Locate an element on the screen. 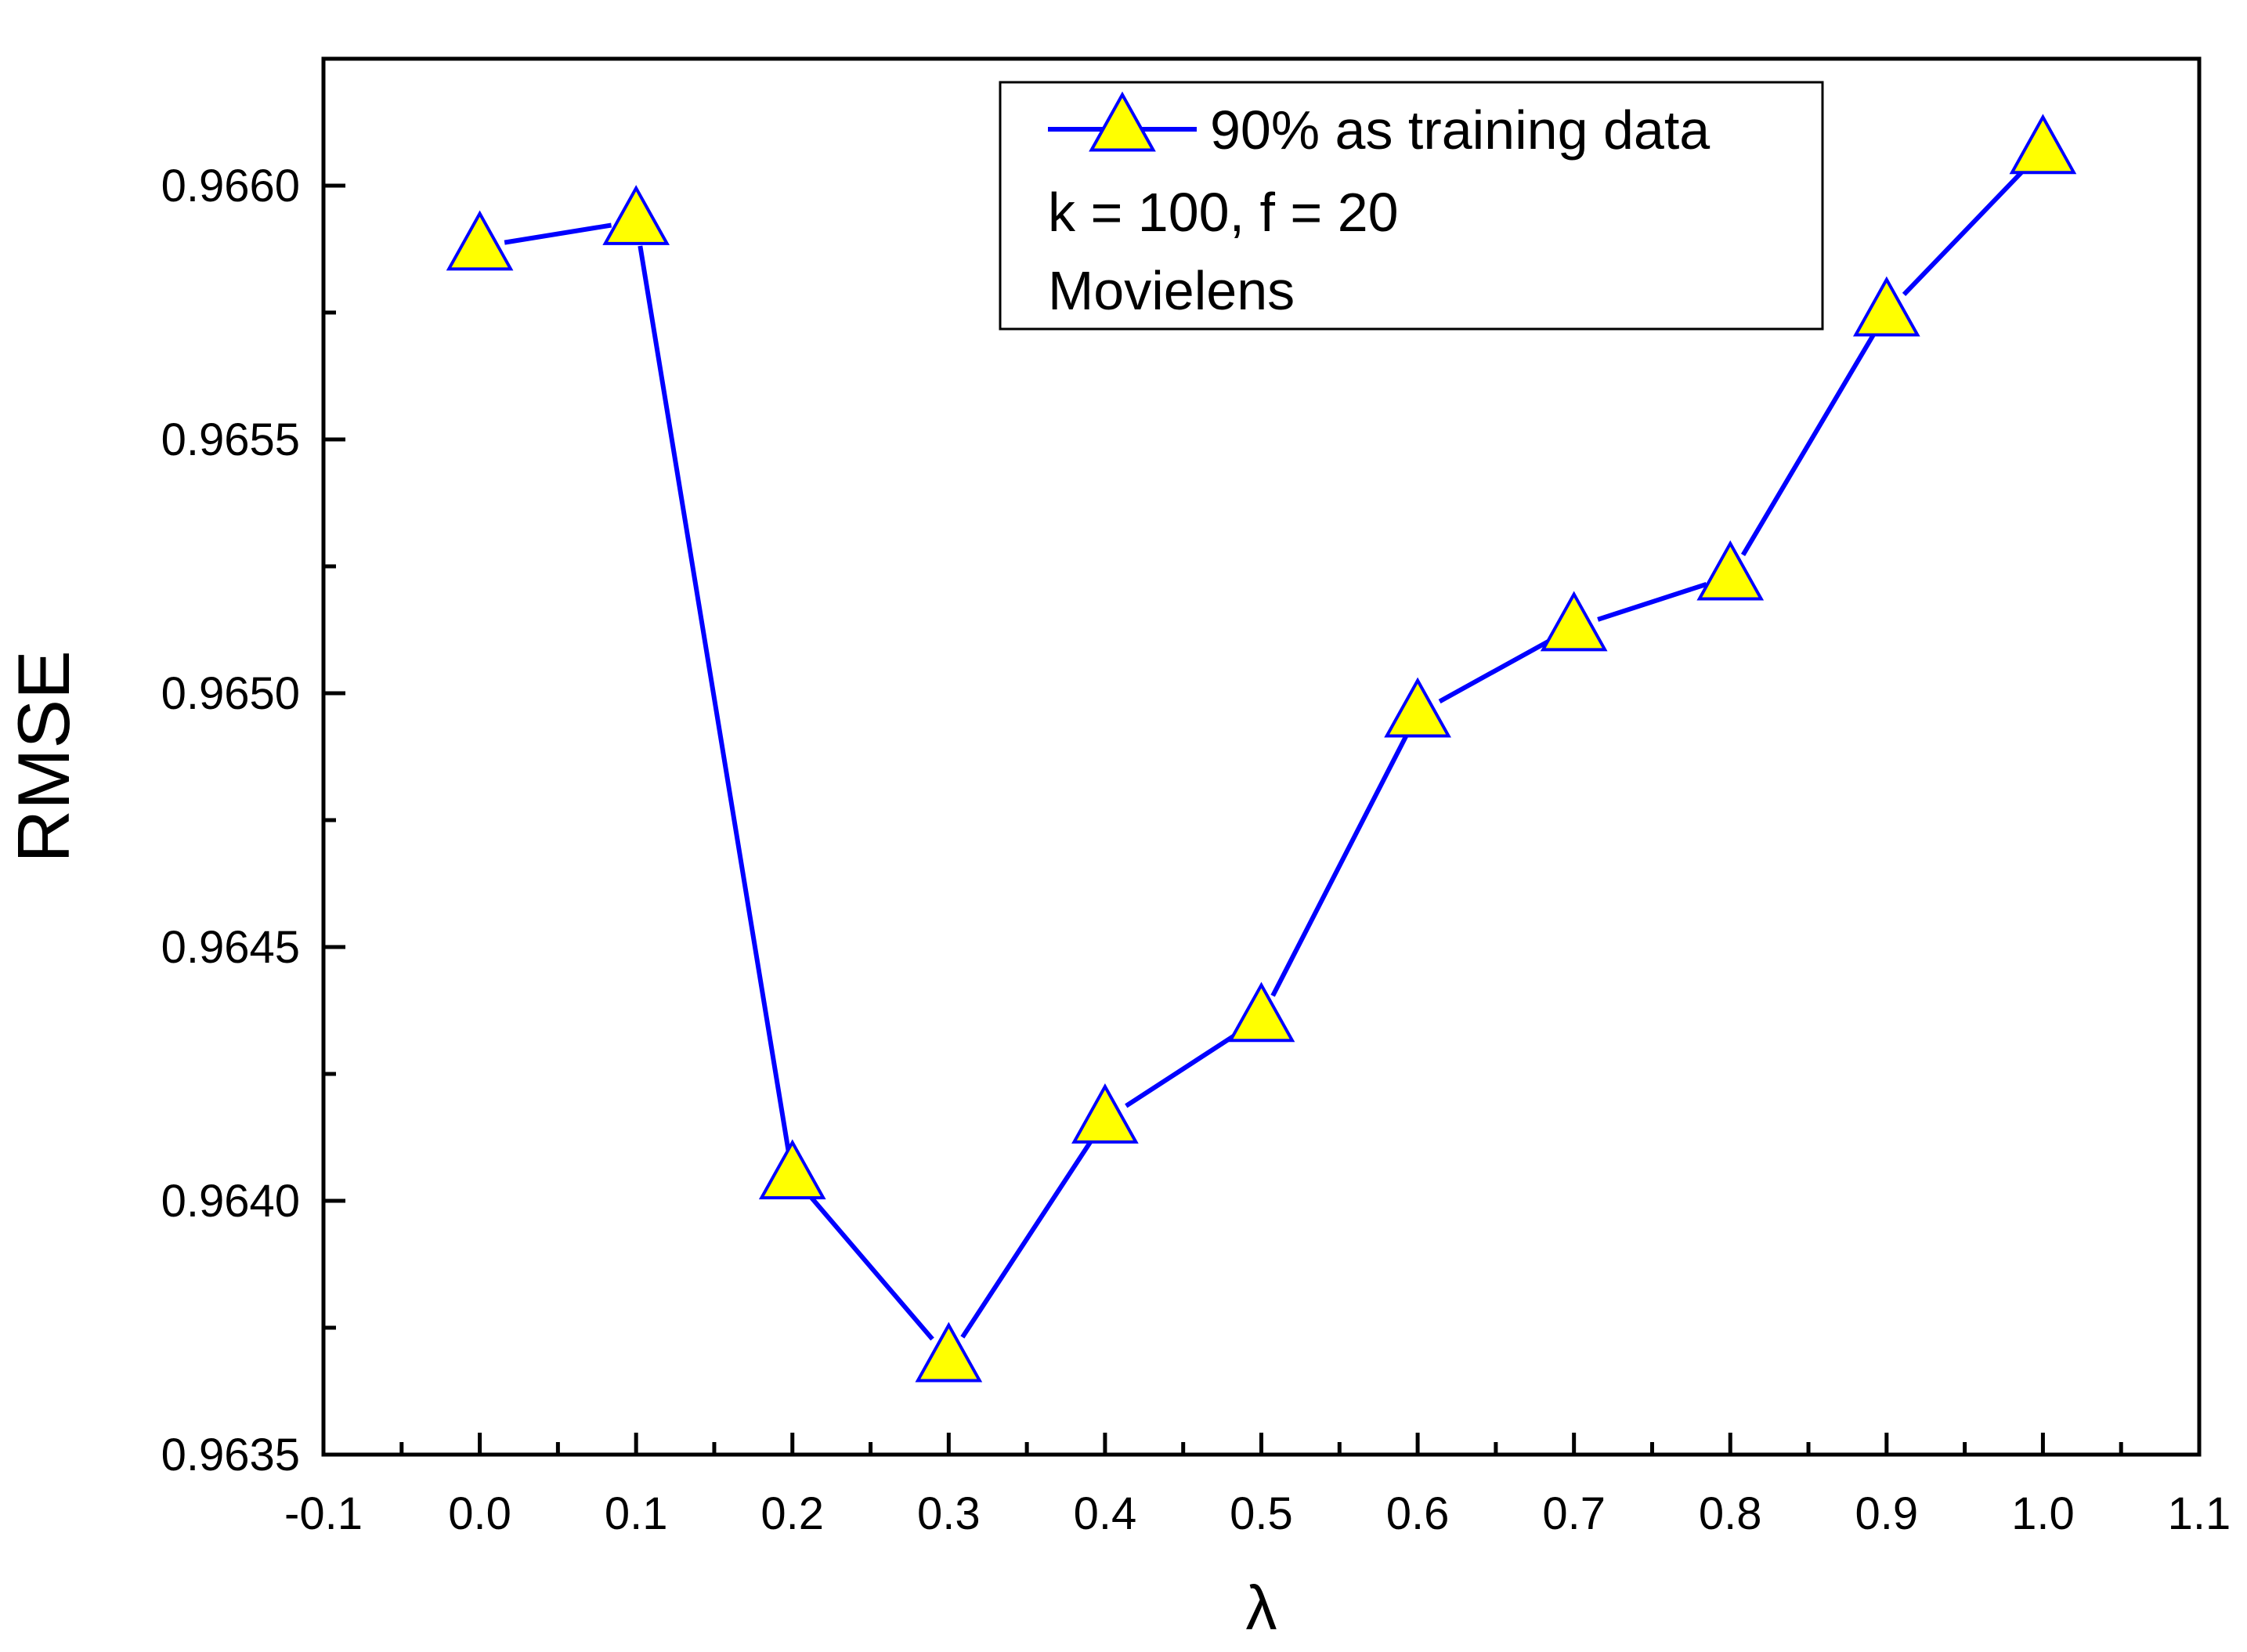  x-axis-ticks: -0.1 0.0 0.1 0.2 0.3 0.4 0.5 0.6 0.7 0.8 0.9 1.0 1.1 is located at coordinates (1257, 1486).